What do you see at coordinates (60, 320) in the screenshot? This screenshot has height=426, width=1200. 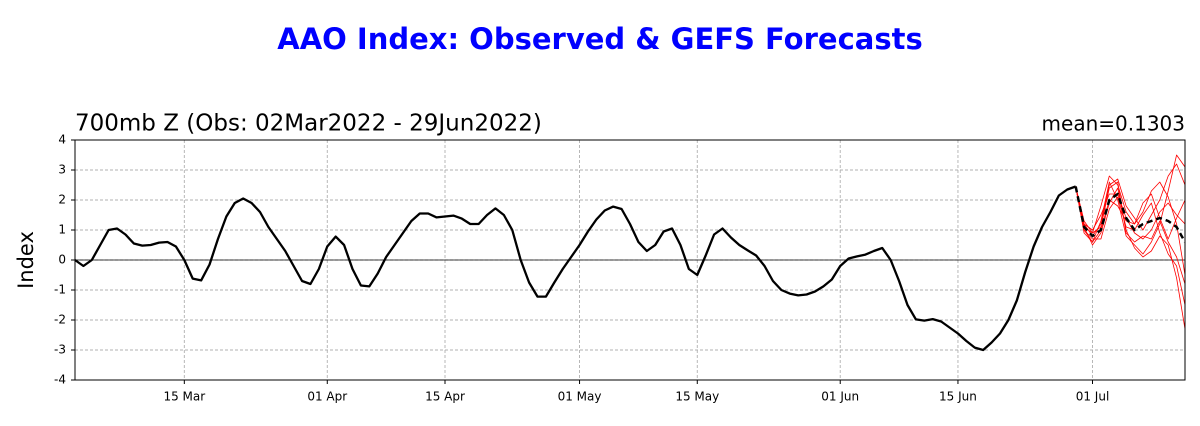 I see `y-tick-label: -2` at bounding box center [60, 320].